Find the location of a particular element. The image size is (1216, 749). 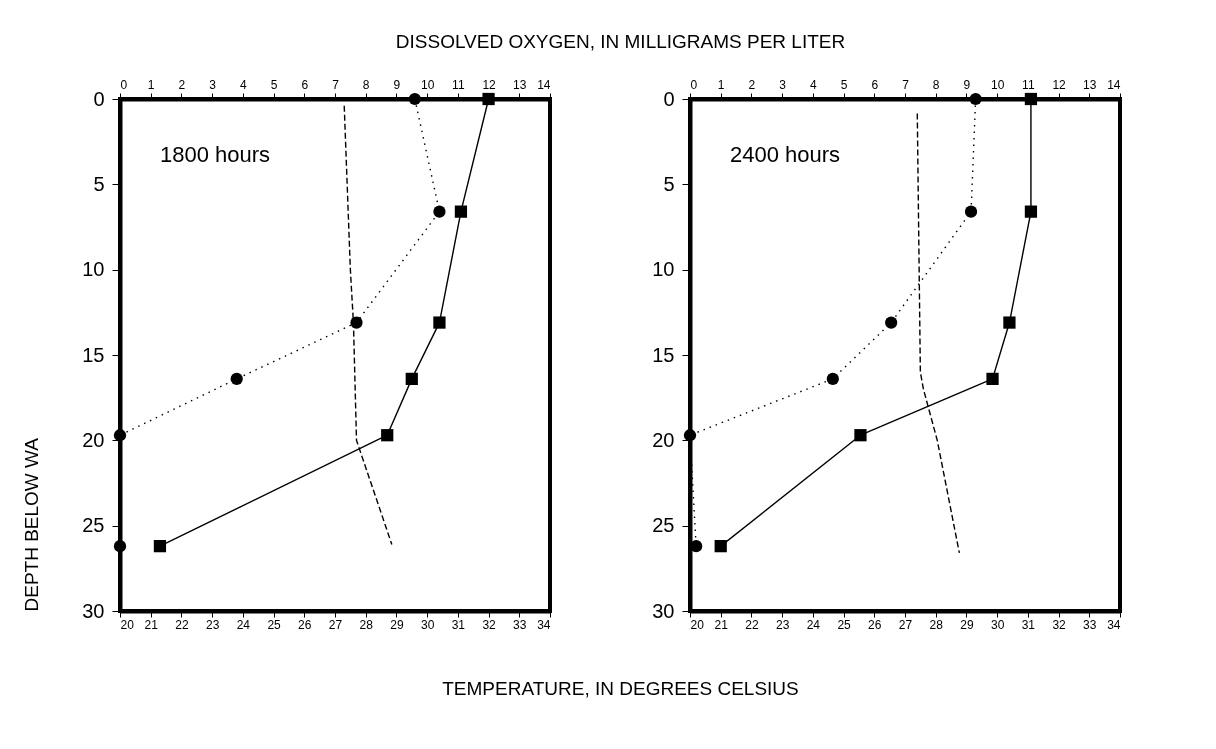

annotation: 2400 hours is located at coordinates (785, 154).